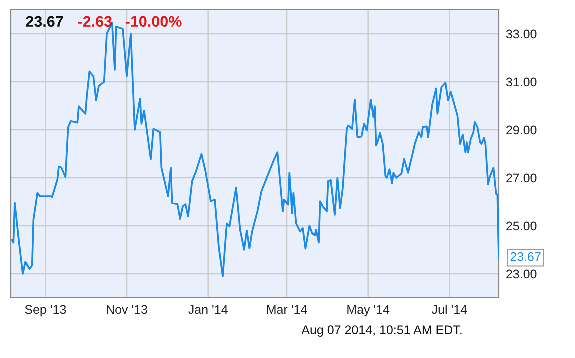 The height and width of the screenshot is (358, 575). What do you see at coordinates (208, 309) in the screenshot?
I see `x-tick-label: Jan '14` at bounding box center [208, 309].